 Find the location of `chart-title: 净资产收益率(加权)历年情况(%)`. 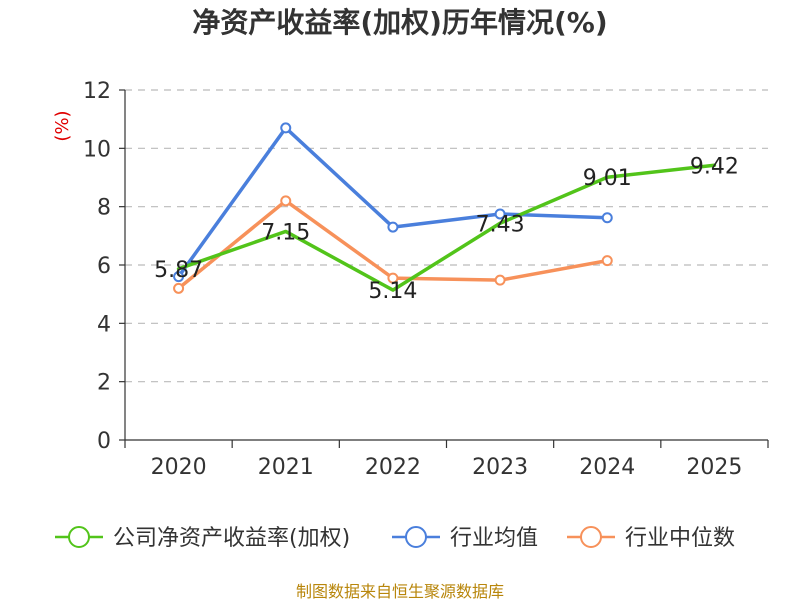

chart-title: 净资产收益率(加权)历年情况(%) is located at coordinates (399, 22).